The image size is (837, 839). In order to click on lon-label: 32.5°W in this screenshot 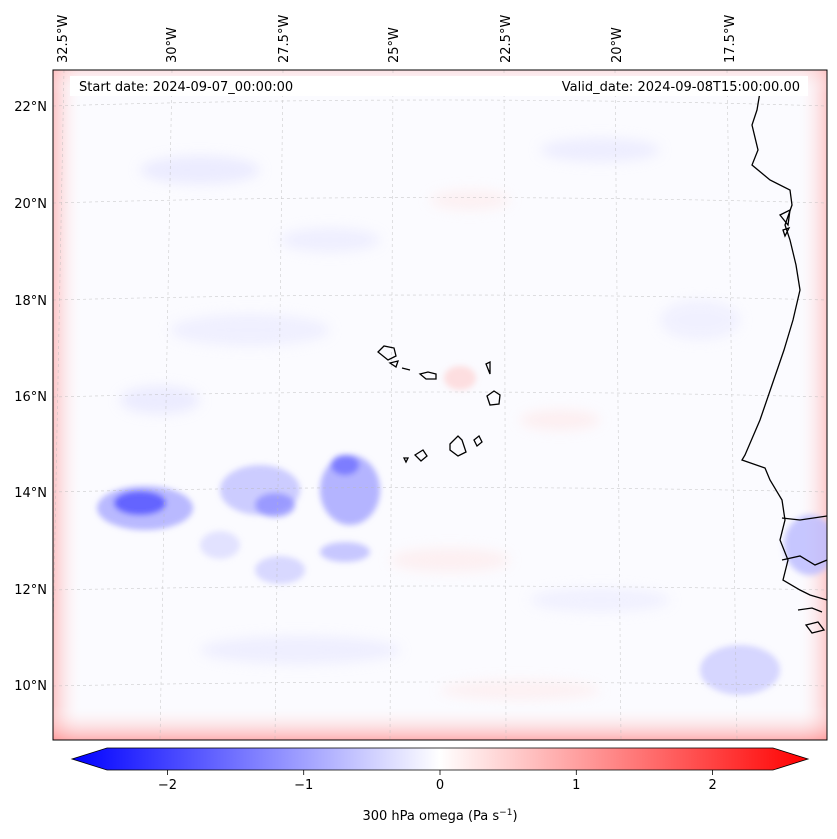, I will do `click(63, 39)`.